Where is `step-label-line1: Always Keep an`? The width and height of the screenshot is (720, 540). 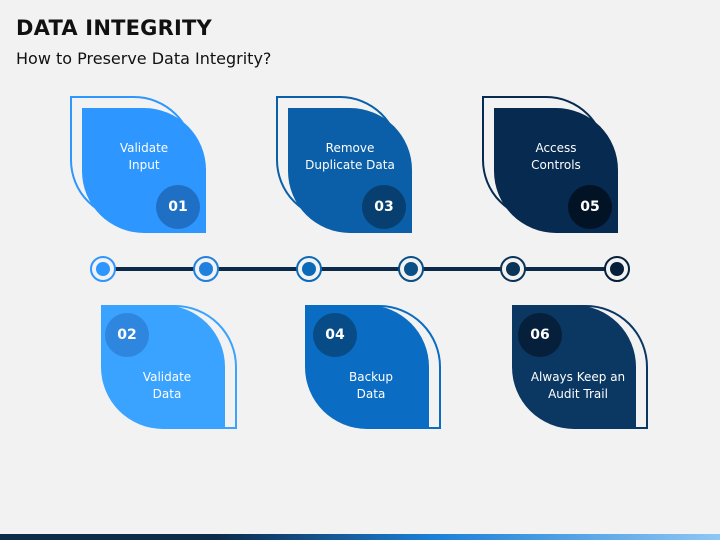 step-label-line1: Always Keep an is located at coordinates (578, 377).